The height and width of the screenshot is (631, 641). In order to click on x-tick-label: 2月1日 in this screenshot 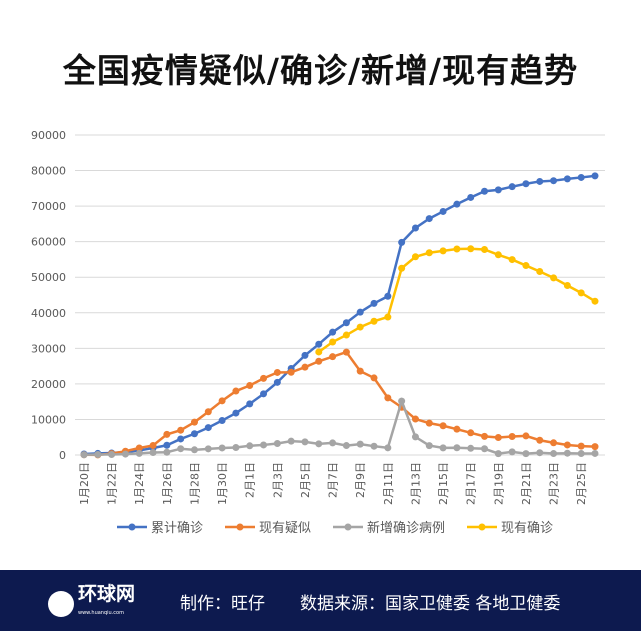, I will do `click(250, 480)`.